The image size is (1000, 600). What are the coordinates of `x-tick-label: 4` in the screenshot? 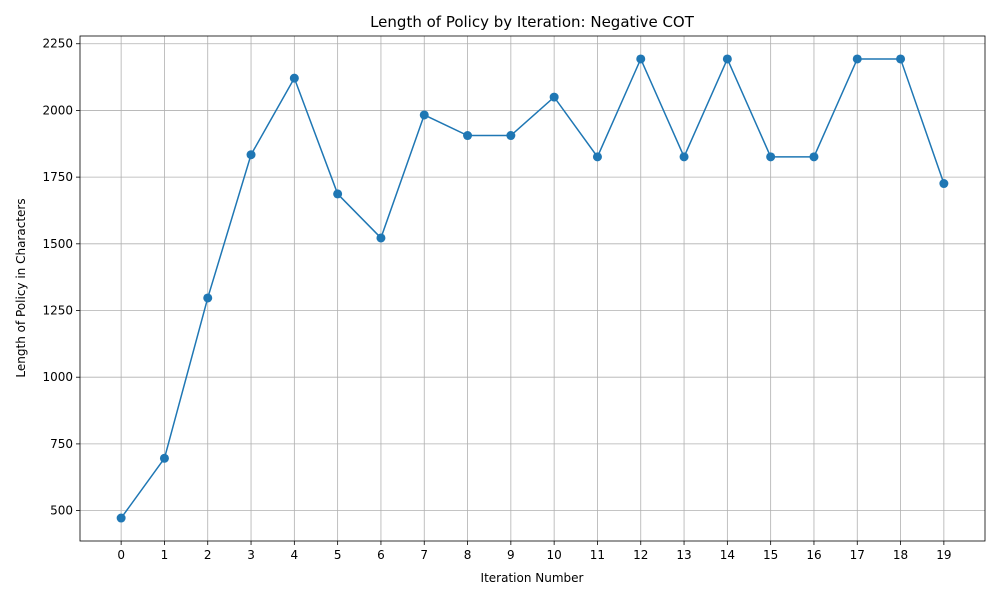 It's located at (295, 555).